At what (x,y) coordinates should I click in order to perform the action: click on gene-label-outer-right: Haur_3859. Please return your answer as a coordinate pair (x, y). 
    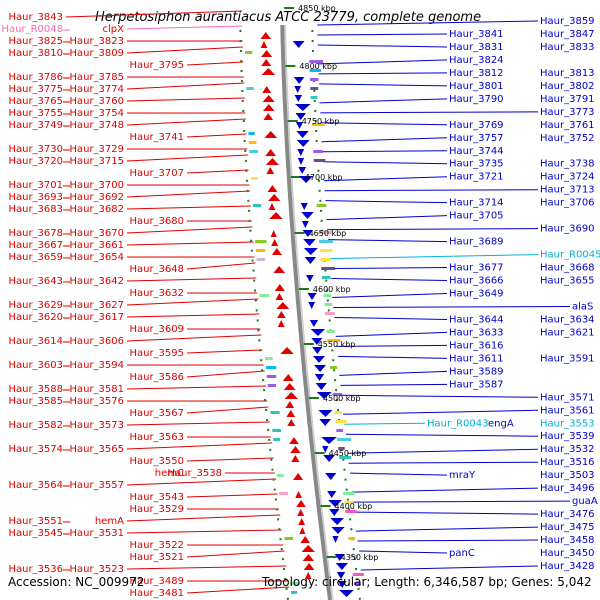
    Looking at the image, I should click on (567, 21).